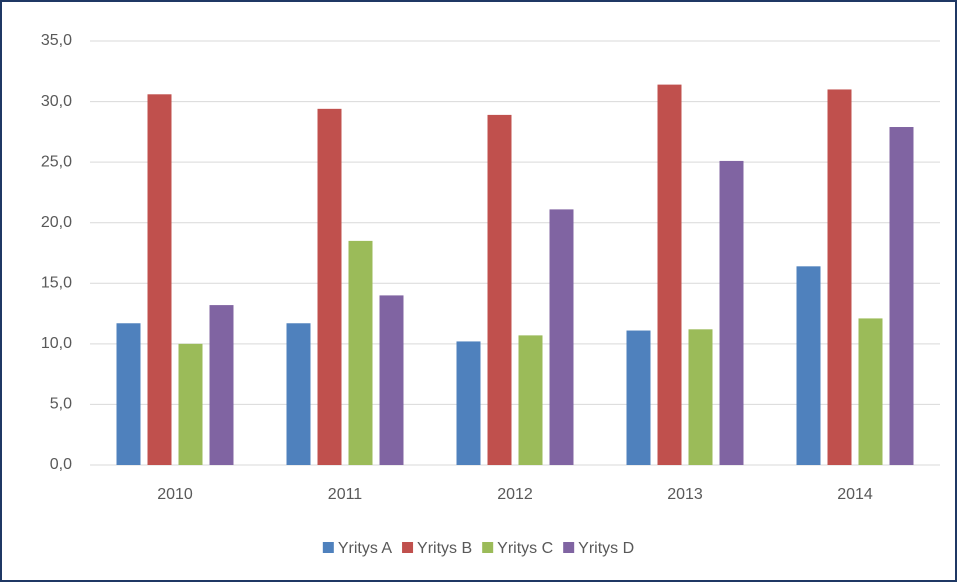  I want to click on legend-label: Yritys B, so click(444, 548).